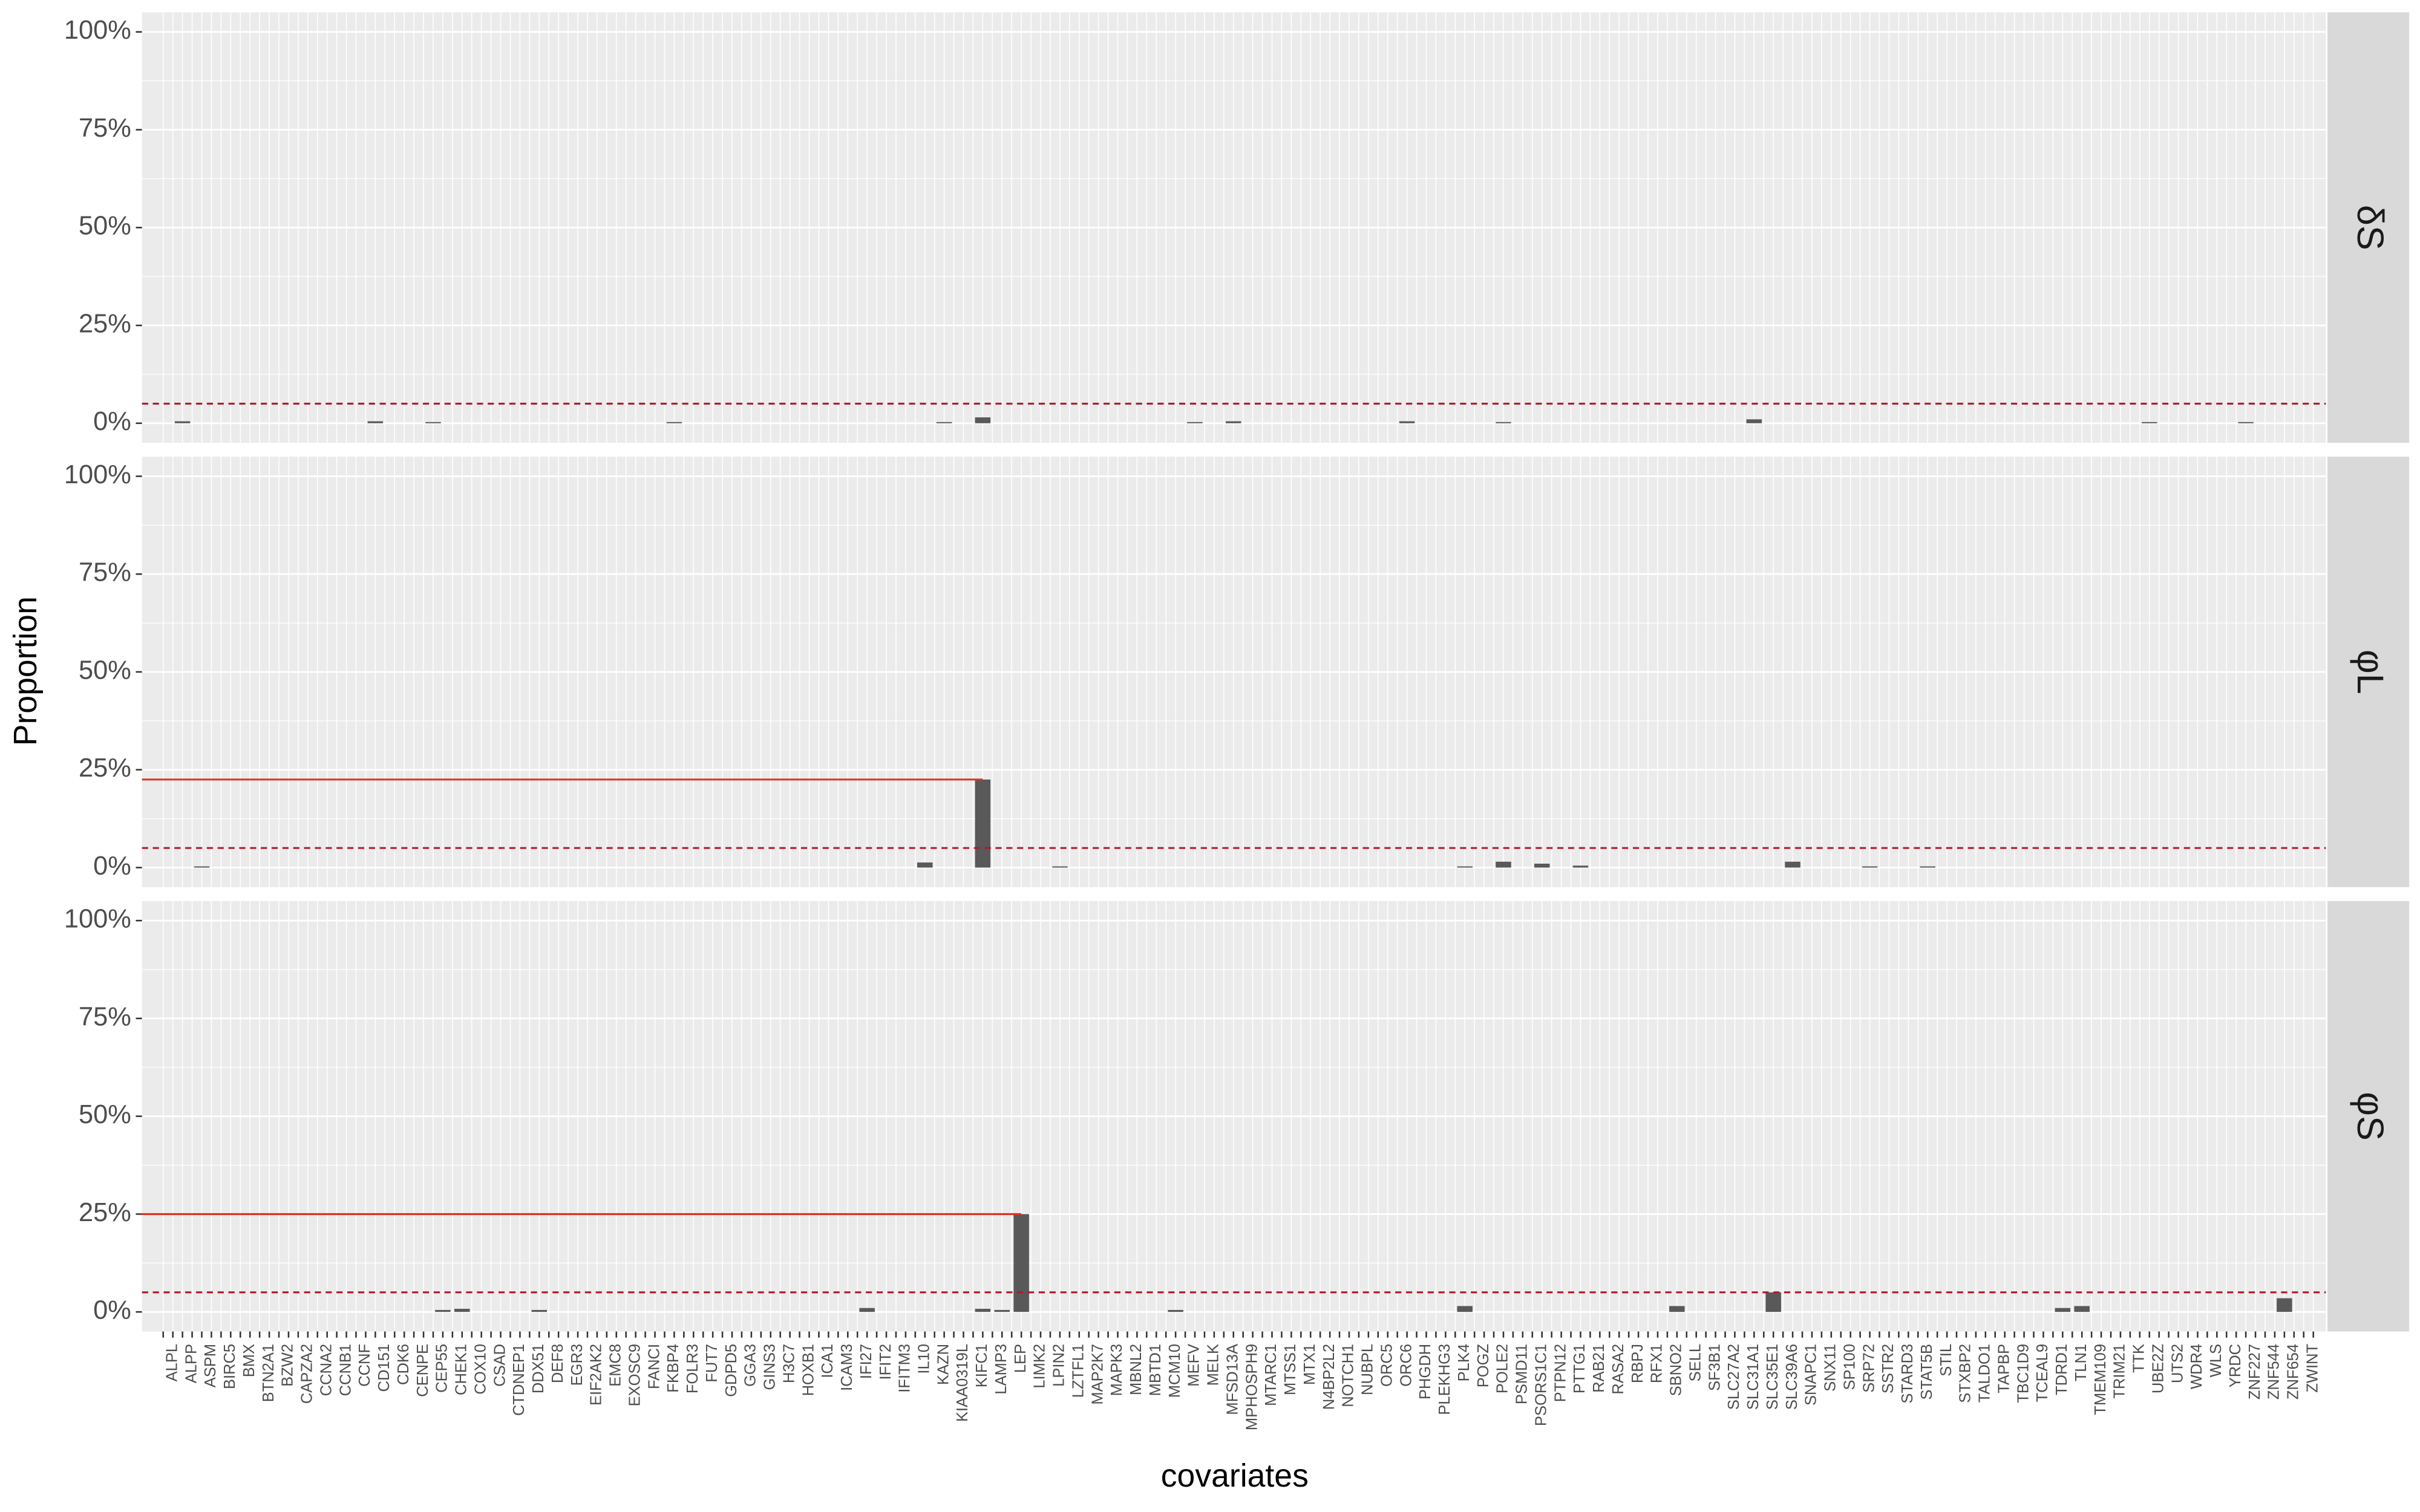 This screenshot has height=1512, width=2420. What do you see at coordinates (97, 474) in the screenshot?
I see `y-tick-label: 100%` at bounding box center [97, 474].